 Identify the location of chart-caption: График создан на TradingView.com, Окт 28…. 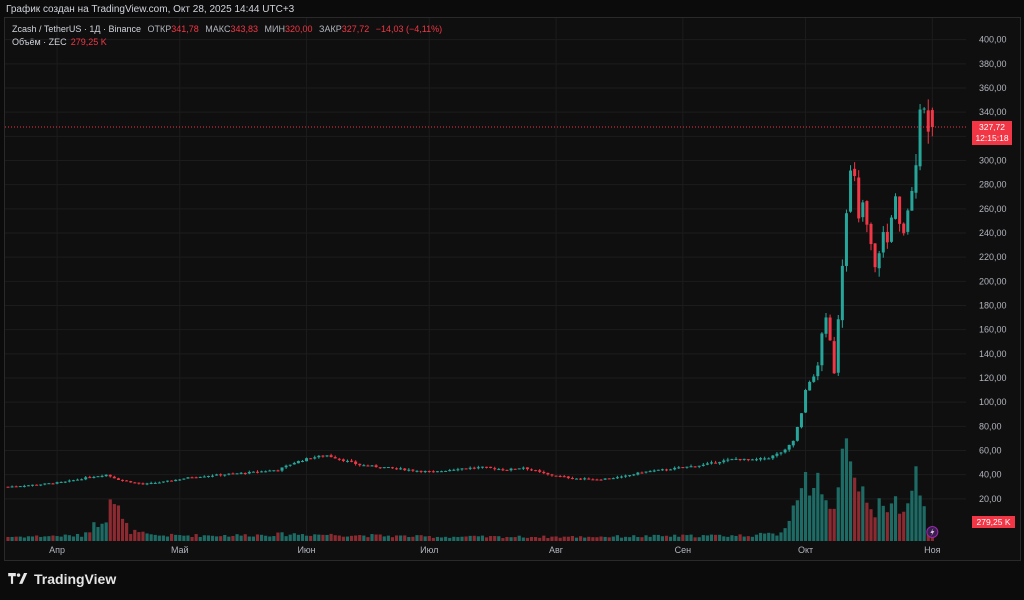
(150, 9).